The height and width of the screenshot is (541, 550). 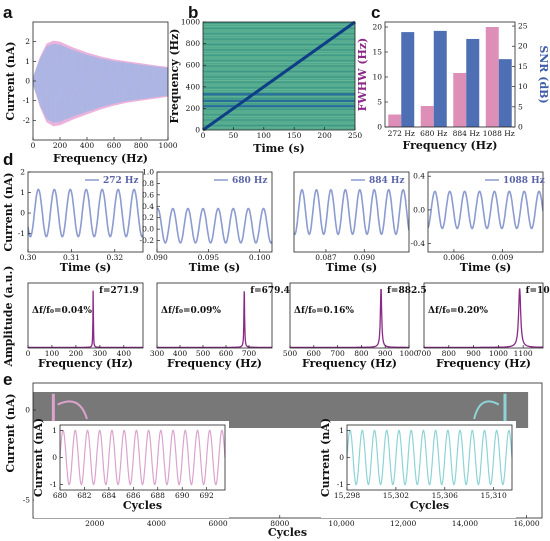 What do you see at coordinates (445, 495) in the screenshot?
I see `inset-x-tick-label: 15,306` at bounding box center [445, 495].